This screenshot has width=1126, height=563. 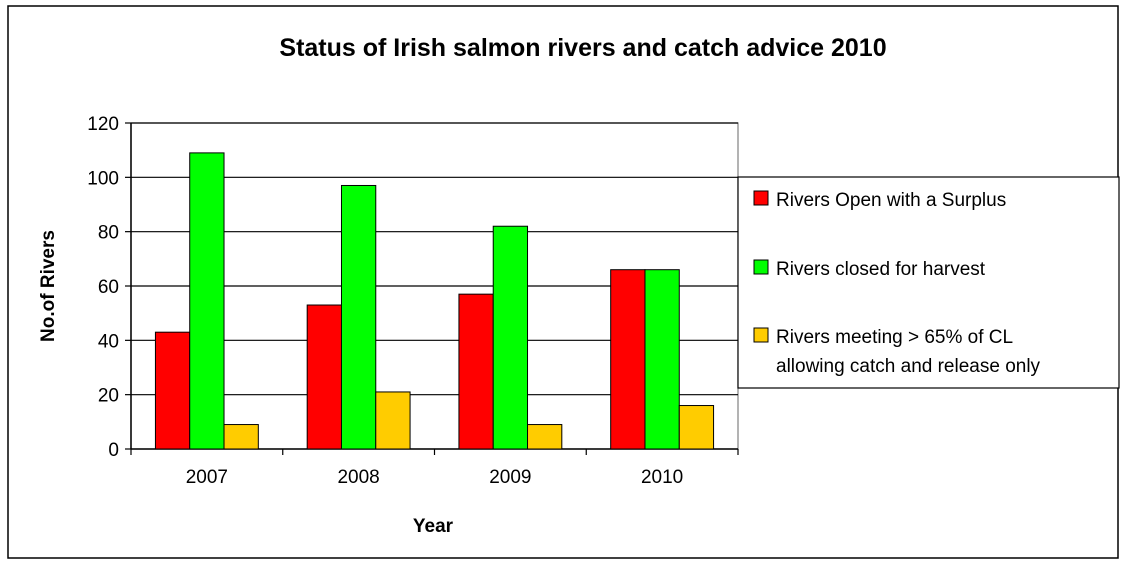 I want to click on legend-box, so click(x=928, y=282).